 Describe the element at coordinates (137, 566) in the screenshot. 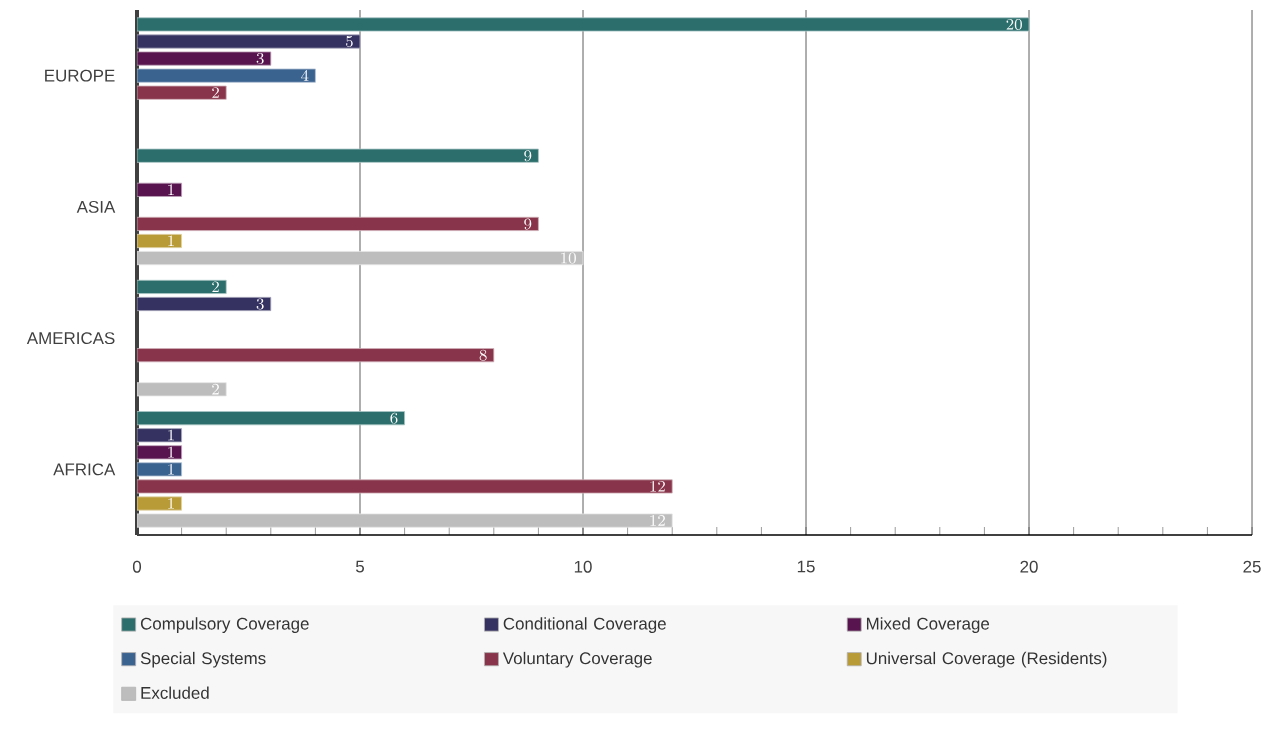

I see `x-tick-label: 0` at that location.